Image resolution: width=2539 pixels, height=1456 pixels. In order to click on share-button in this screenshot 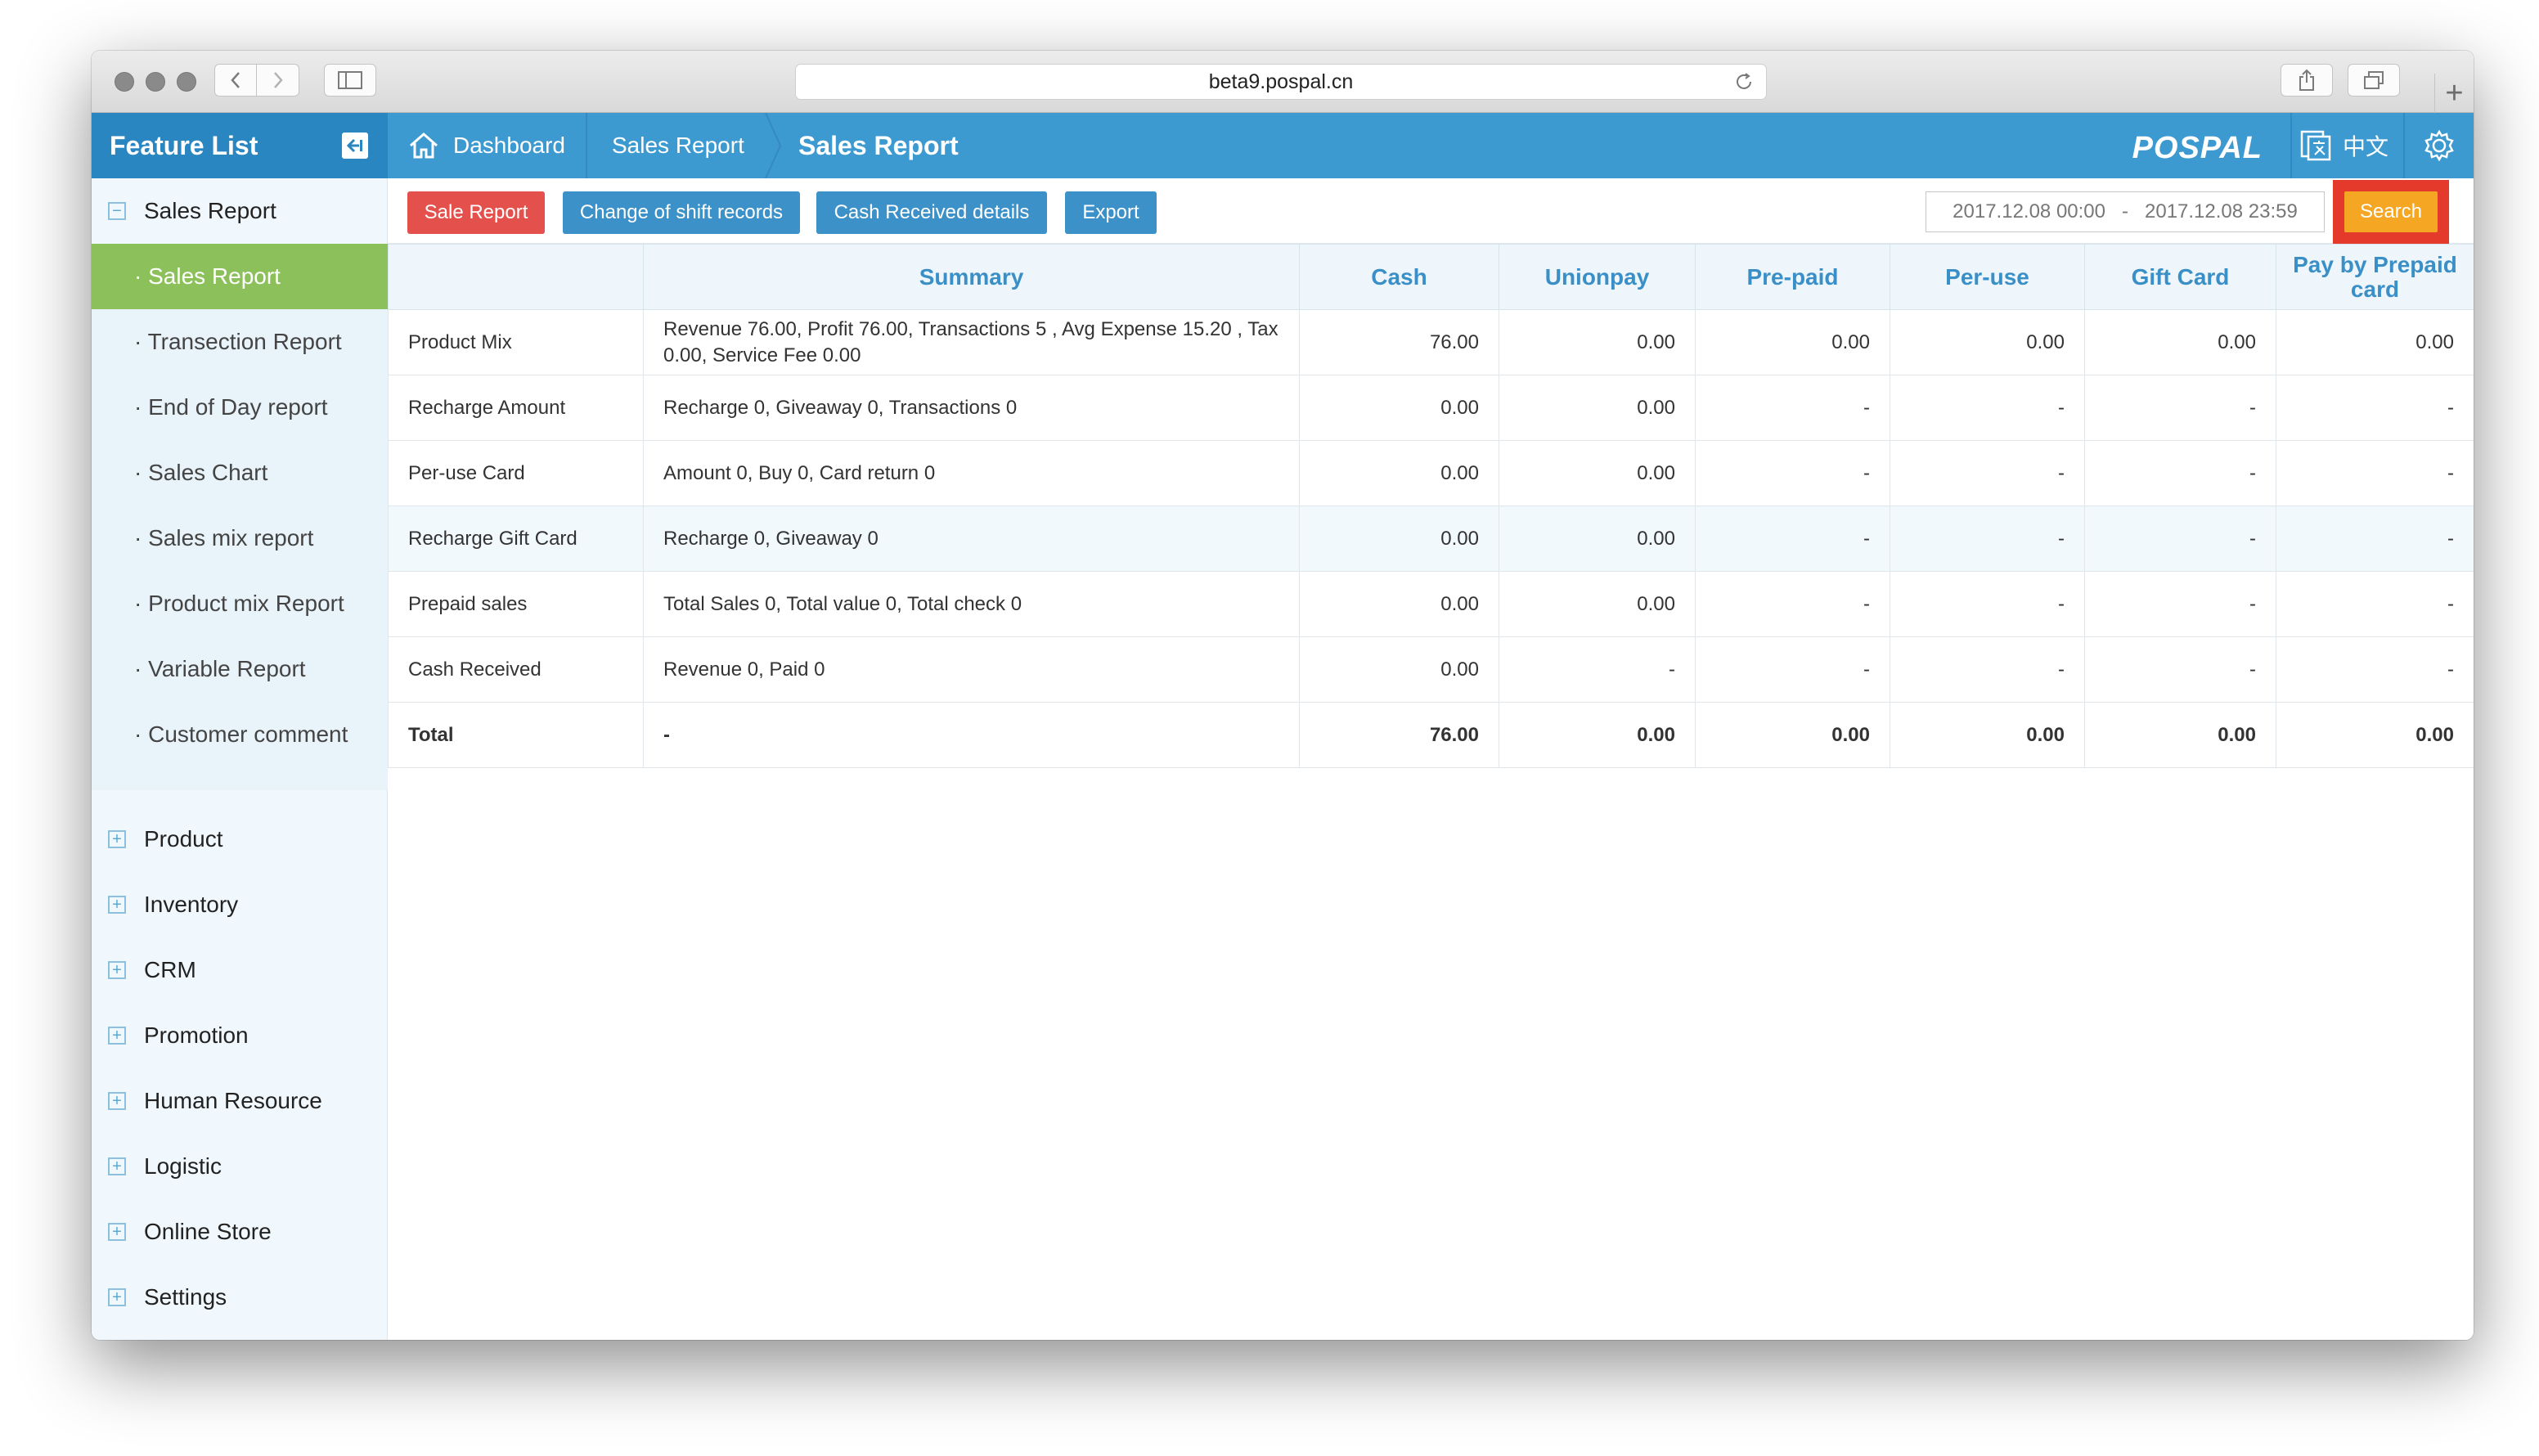, I will do `click(2307, 81)`.